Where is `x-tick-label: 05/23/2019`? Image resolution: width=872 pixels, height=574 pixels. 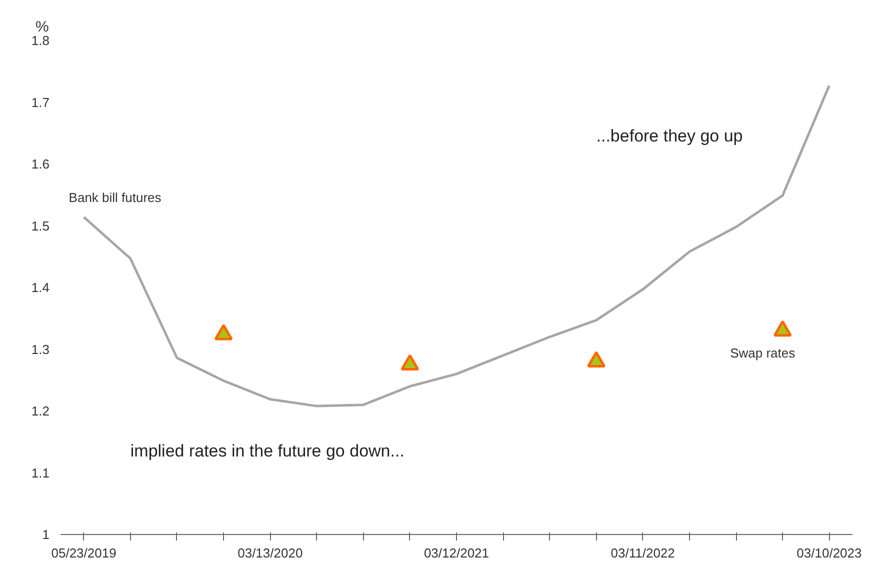
x-tick-label: 05/23/2019 is located at coordinates (83, 553).